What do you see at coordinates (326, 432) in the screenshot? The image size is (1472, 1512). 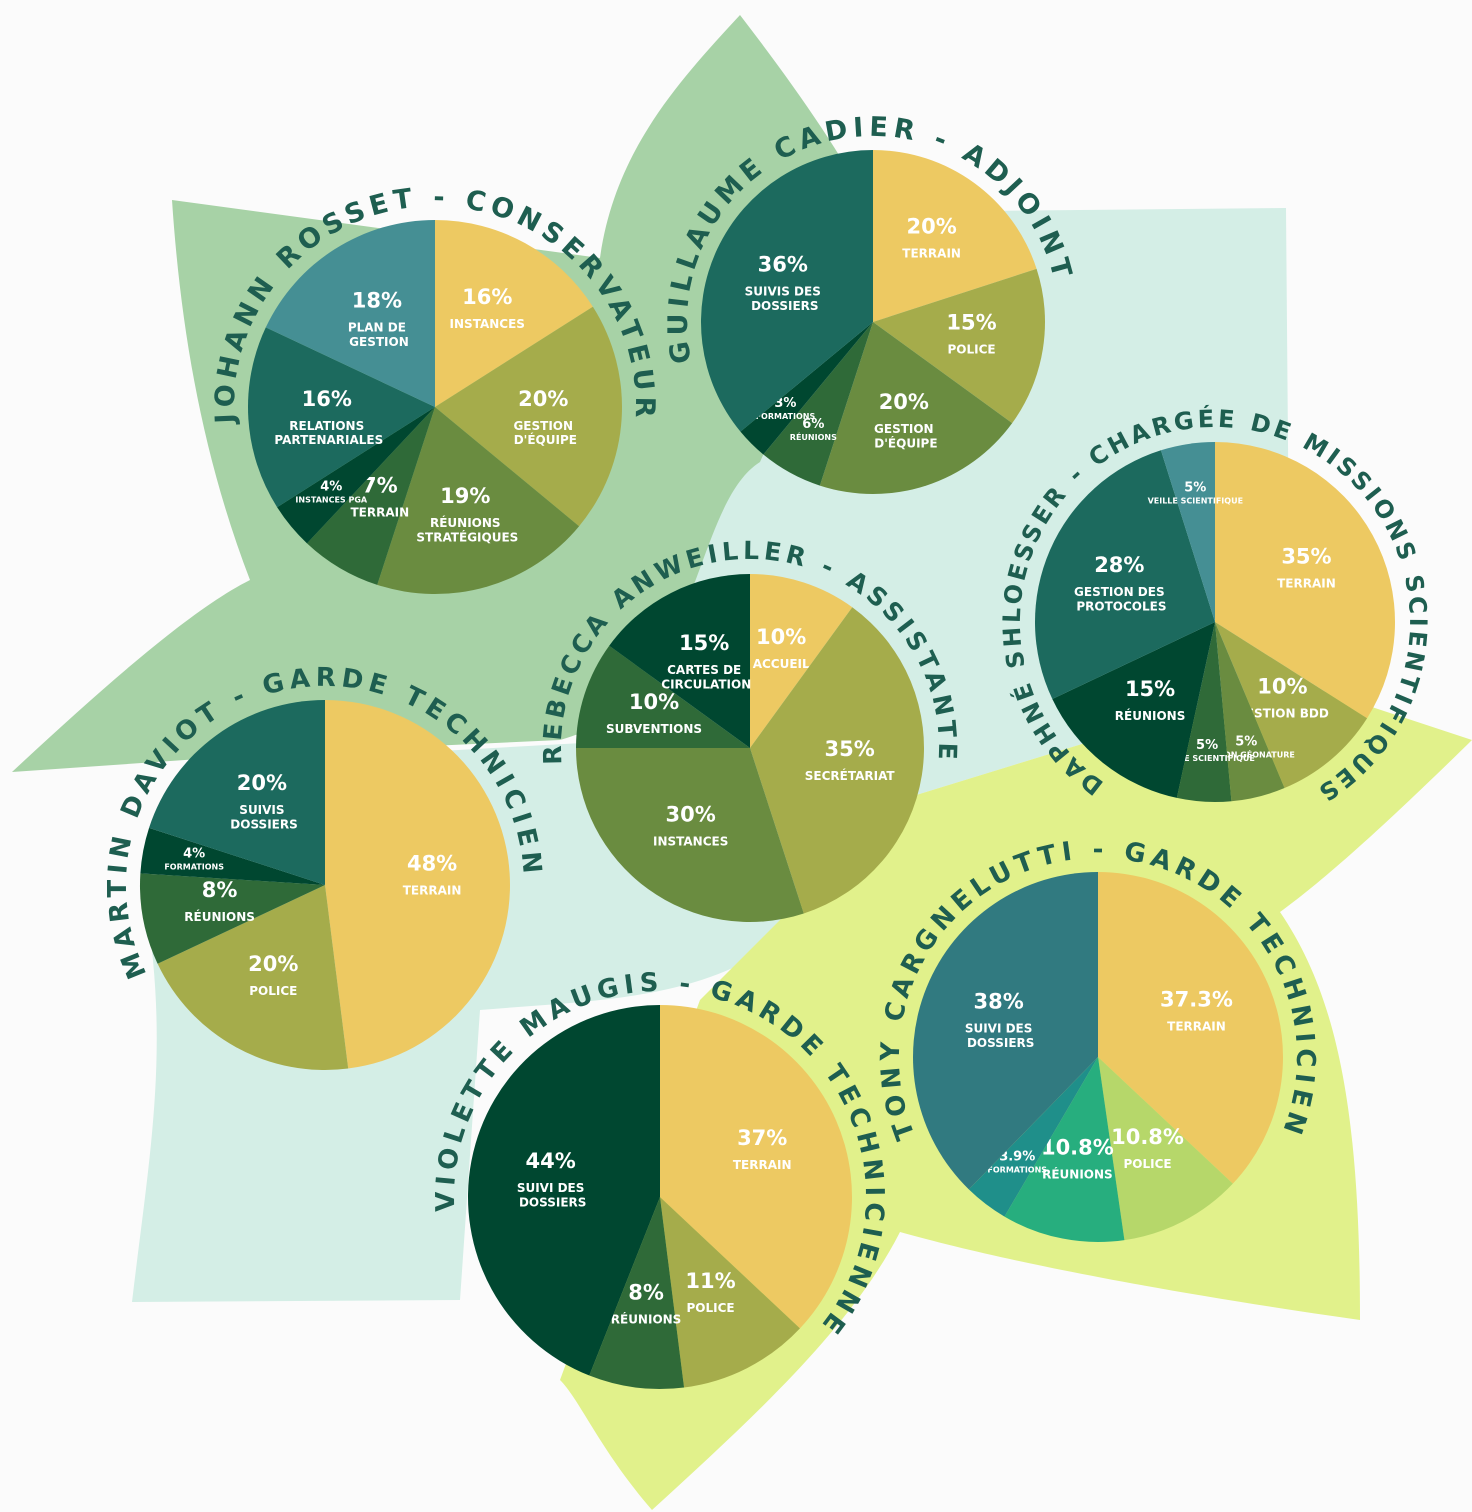 I see `slice-category-label: RELATIONS PARTENARIALES` at bounding box center [326, 432].